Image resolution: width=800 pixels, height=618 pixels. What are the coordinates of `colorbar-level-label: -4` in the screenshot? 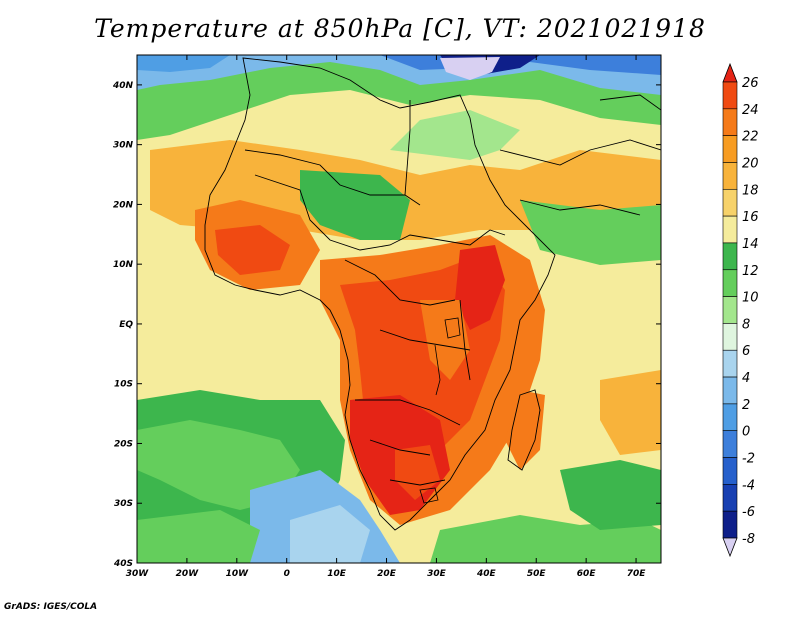 It's located at (748, 485).